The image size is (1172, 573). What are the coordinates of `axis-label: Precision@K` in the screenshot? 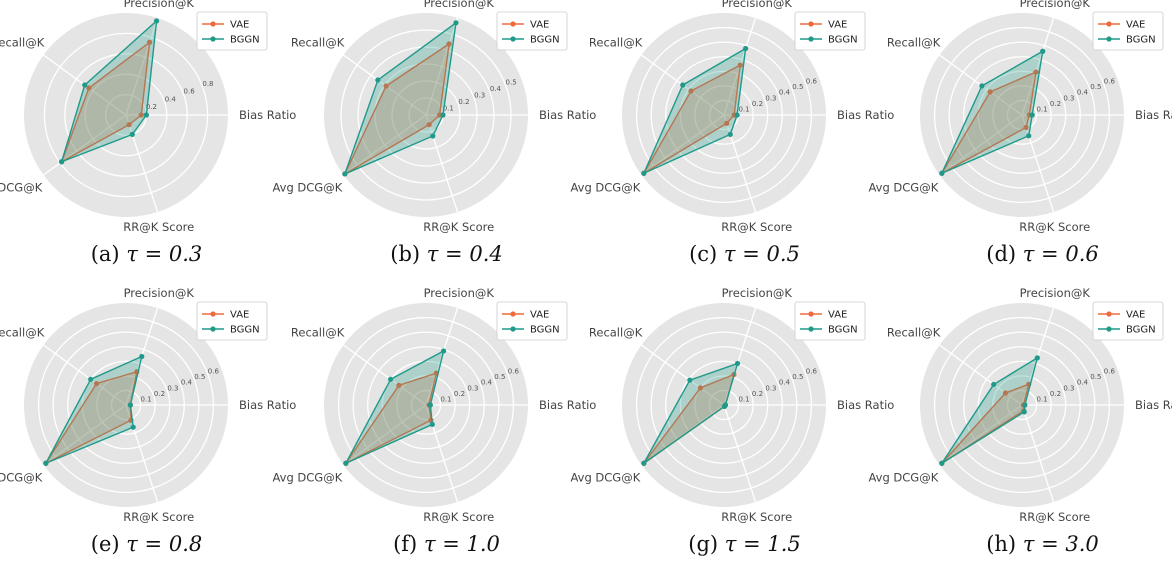 It's located at (757, 5).